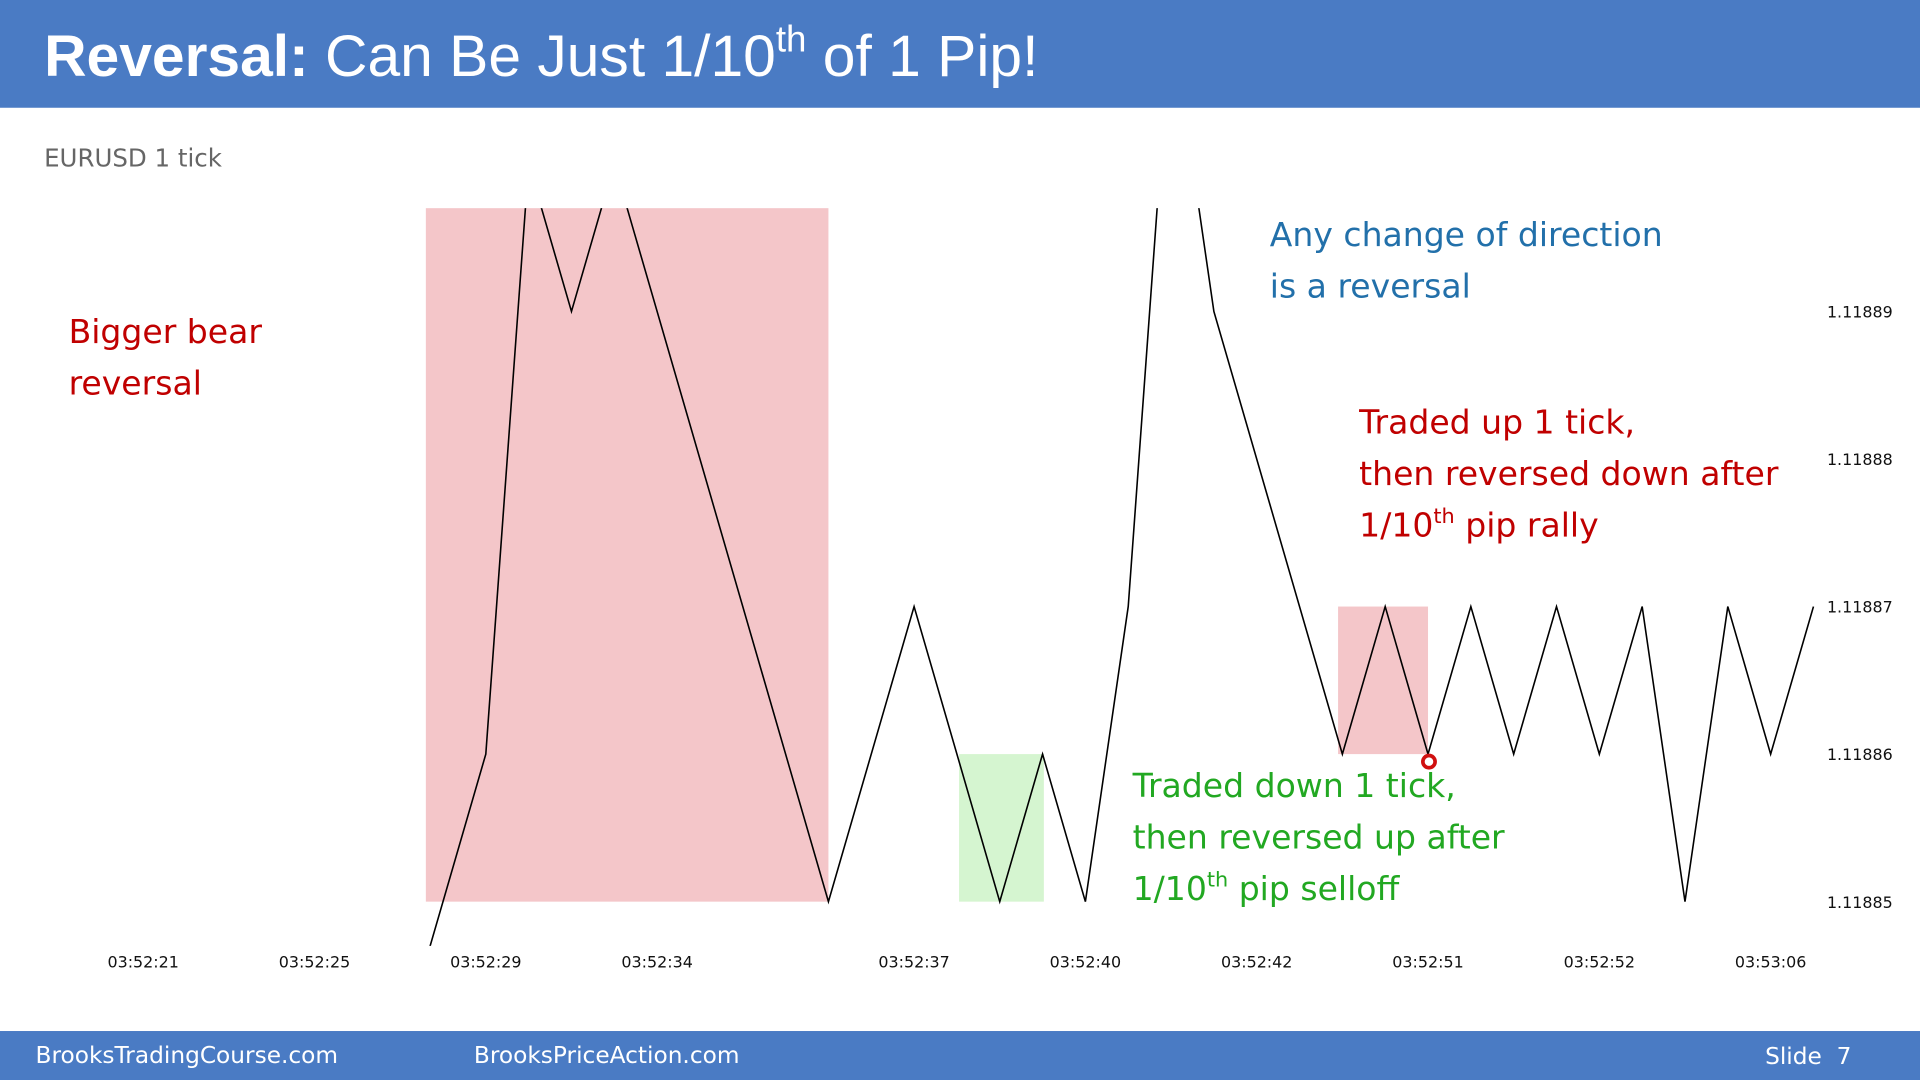 The height and width of the screenshot is (1080, 1920). I want to click on annotation-text: pip rally, so click(1527, 524).